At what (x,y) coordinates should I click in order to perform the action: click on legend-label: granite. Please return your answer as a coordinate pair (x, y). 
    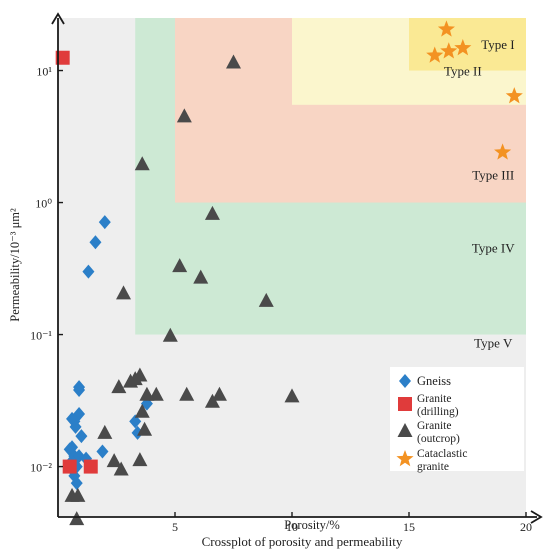
    Looking at the image, I should click on (433, 467).